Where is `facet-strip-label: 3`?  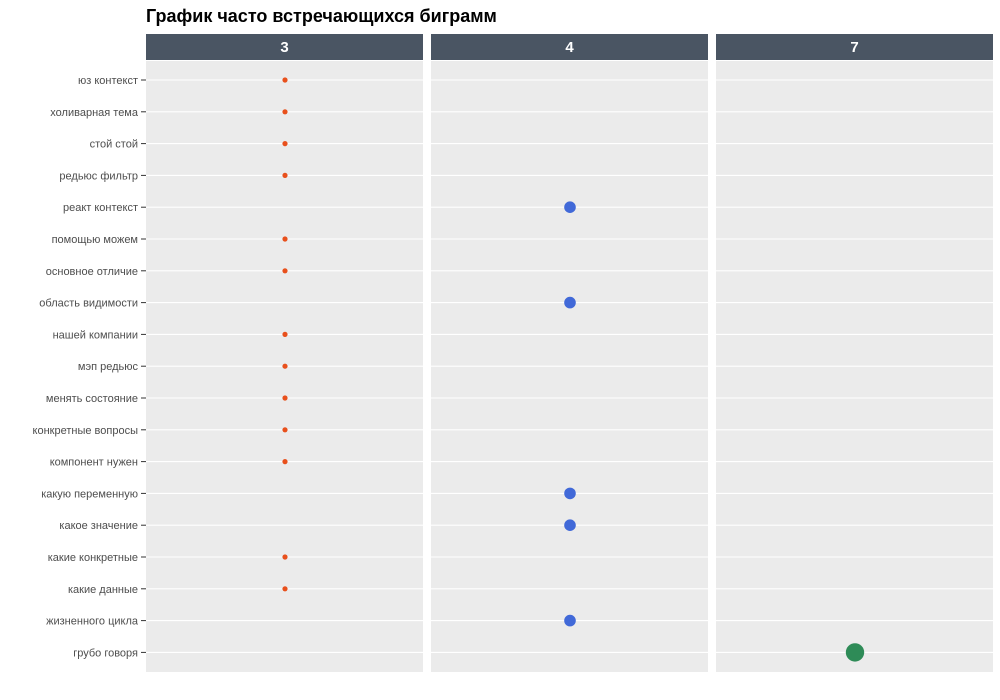 facet-strip-label: 3 is located at coordinates (284, 47).